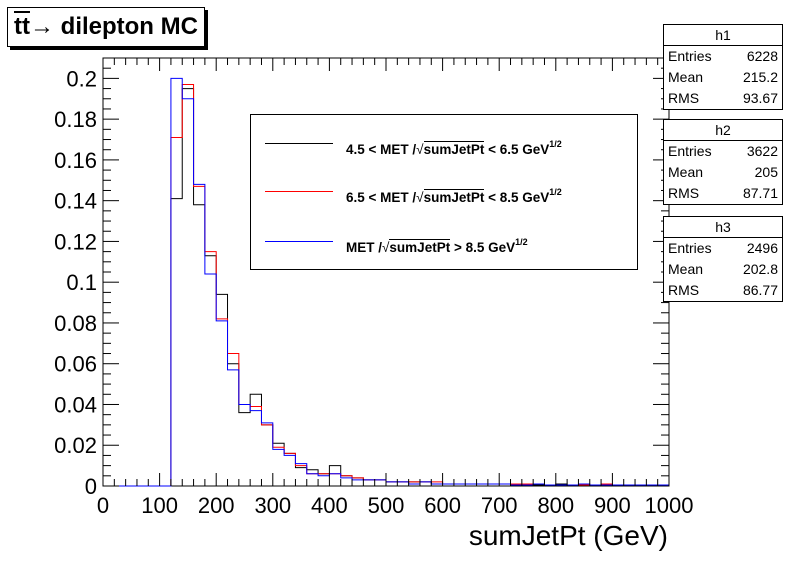 Image resolution: width=796 pixels, height=572 pixels. What do you see at coordinates (272, 505) in the screenshot?
I see `x-tick-label: 300` at bounding box center [272, 505].